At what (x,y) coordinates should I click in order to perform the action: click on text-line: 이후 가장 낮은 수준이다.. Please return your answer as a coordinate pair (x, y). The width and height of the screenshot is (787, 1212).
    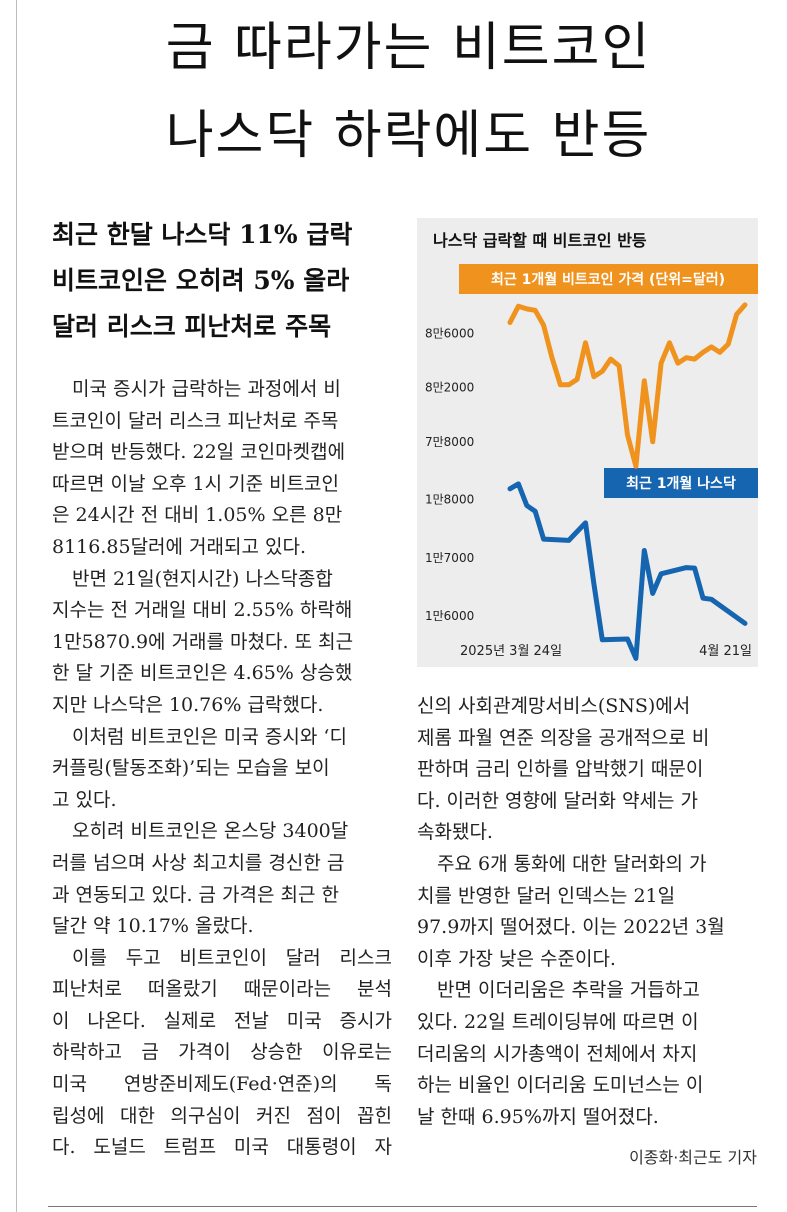
    Looking at the image, I should click on (516, 958).